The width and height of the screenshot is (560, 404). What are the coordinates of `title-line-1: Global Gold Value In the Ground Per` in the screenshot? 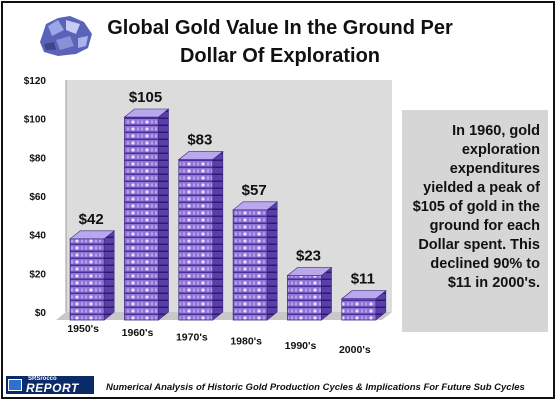 It's located at (280, 28).